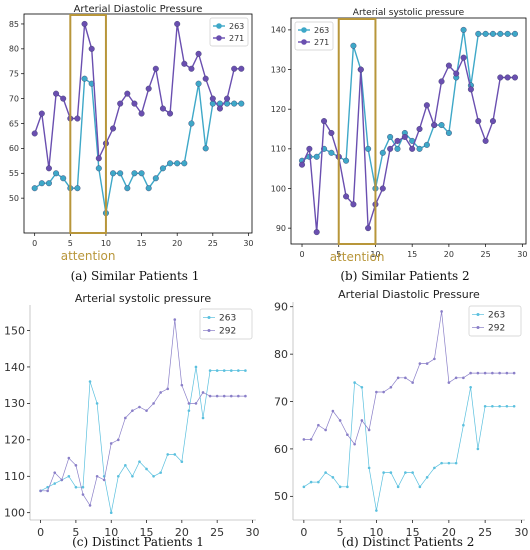  I want to click on x-tick-label: 10, so click(375, 254).